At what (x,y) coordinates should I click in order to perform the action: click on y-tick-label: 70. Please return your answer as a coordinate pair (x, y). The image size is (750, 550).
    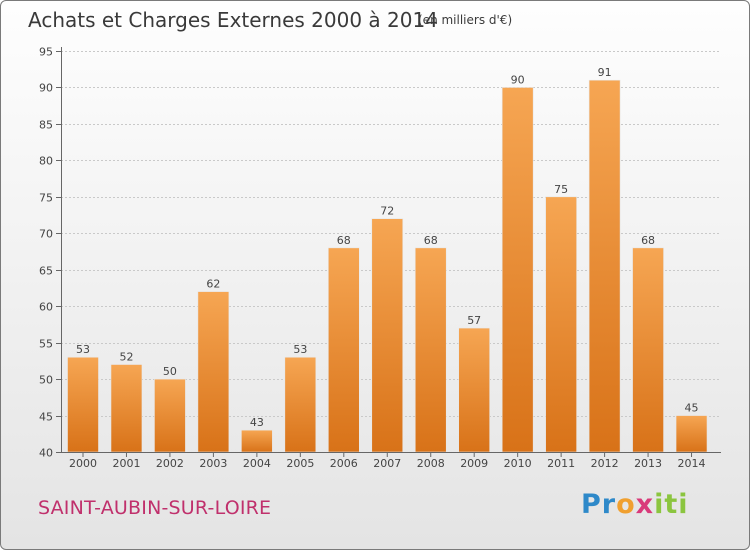
    Looking at the image, I should click on (46, 234).